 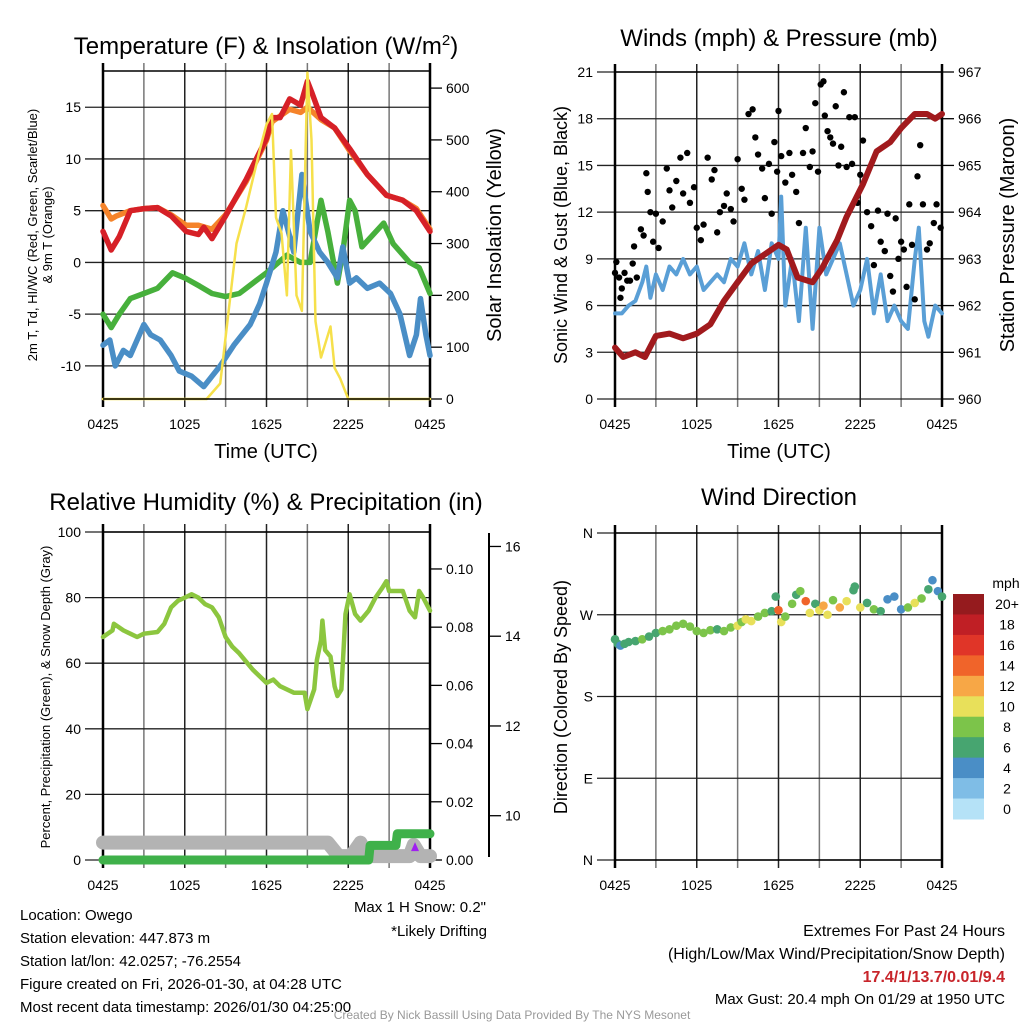 What do you see at coordinates (970, 165) in the screenshot?
I see `pressure-axis-tick-label: 965` at bounding box center [970, 165].